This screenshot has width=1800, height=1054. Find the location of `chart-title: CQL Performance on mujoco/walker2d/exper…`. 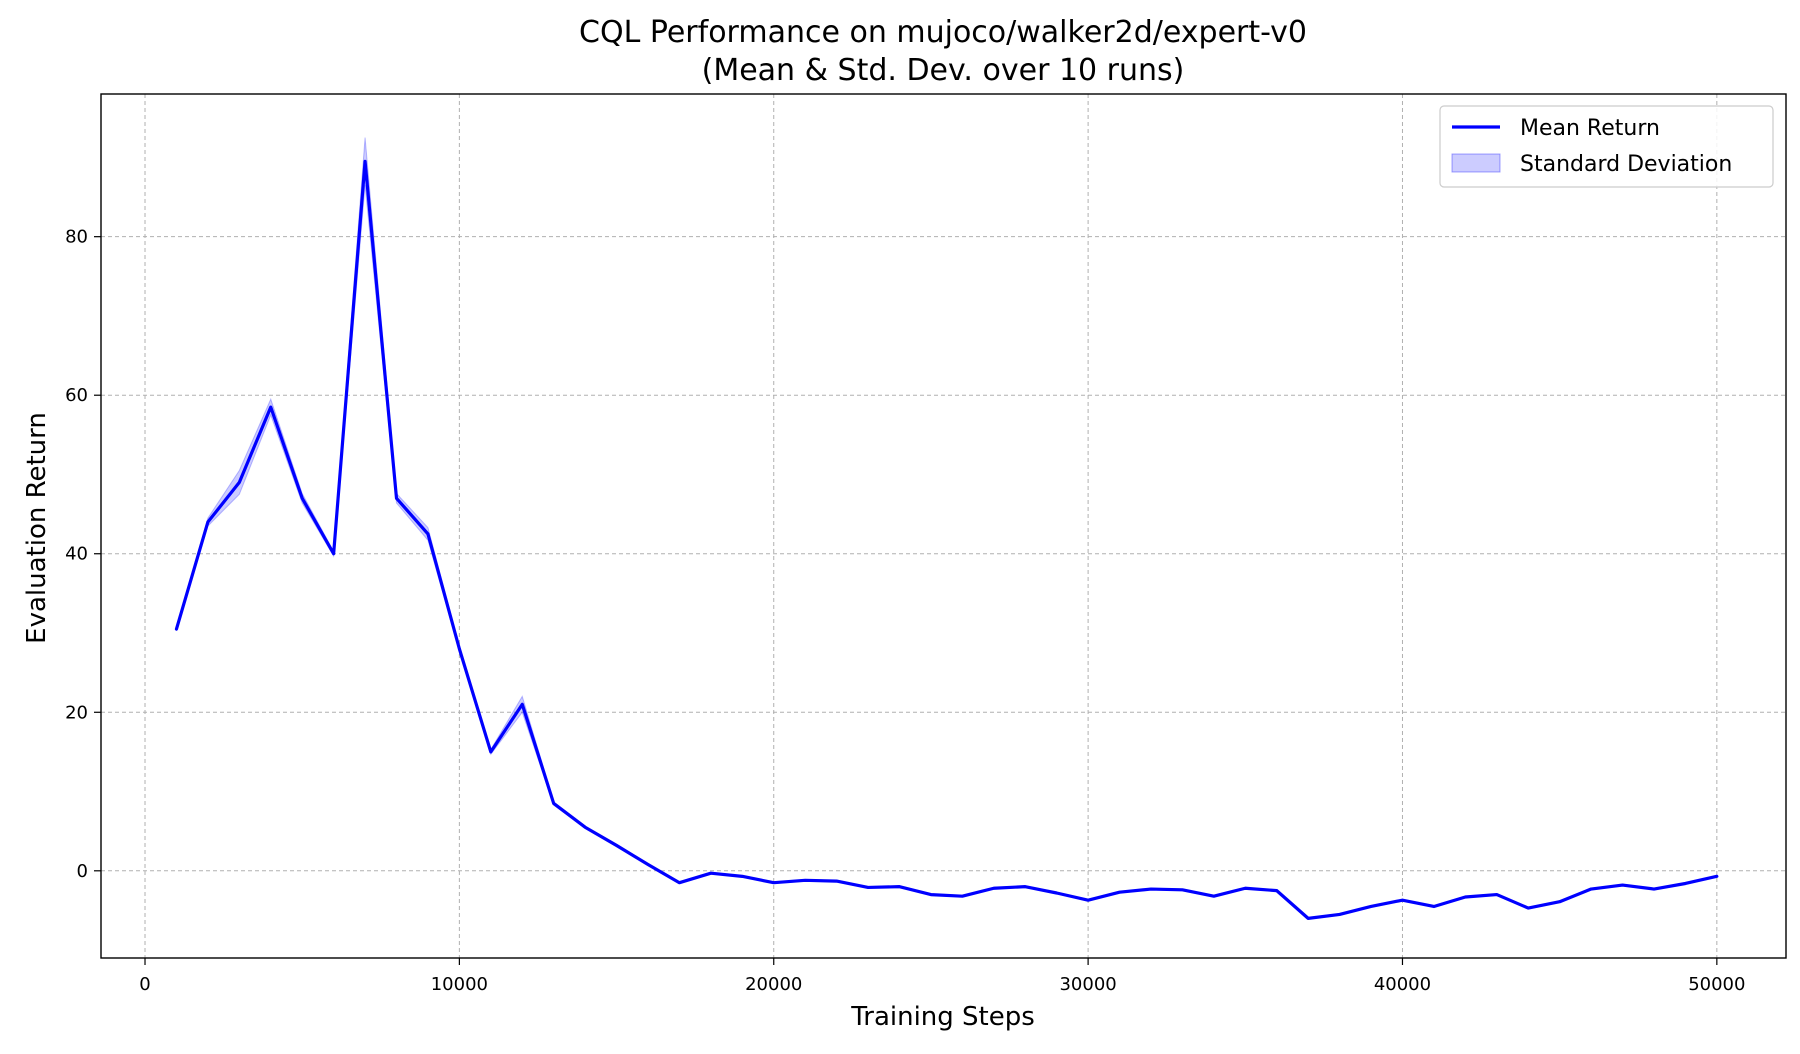

chart-title: CQL Performance on mujoco/walker2d/exper… is located at coordinates (943, 32).